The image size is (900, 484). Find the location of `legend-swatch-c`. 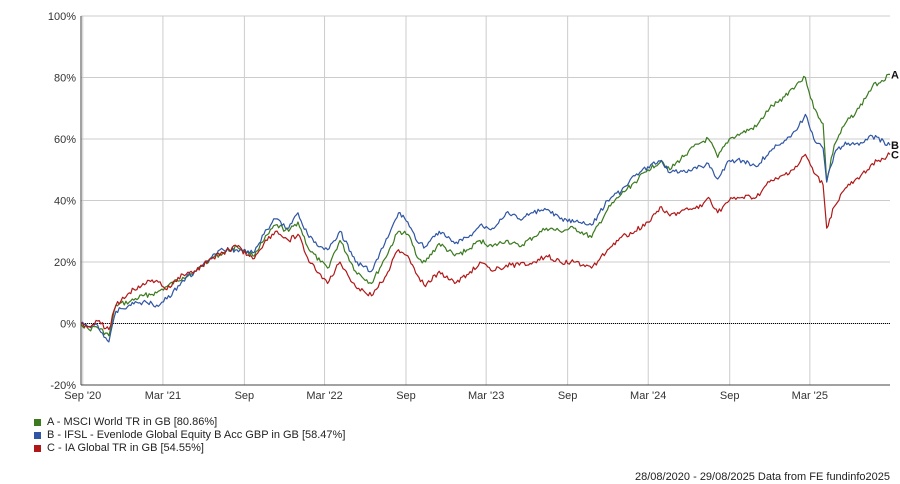

legend-swatch-c is located at coordinates (37, 448).